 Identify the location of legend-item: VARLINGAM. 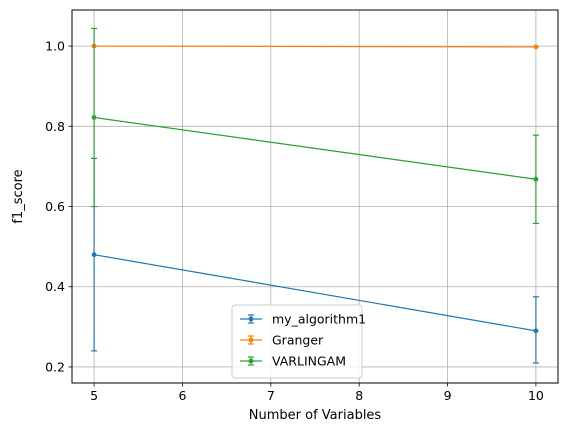
(293, 361).